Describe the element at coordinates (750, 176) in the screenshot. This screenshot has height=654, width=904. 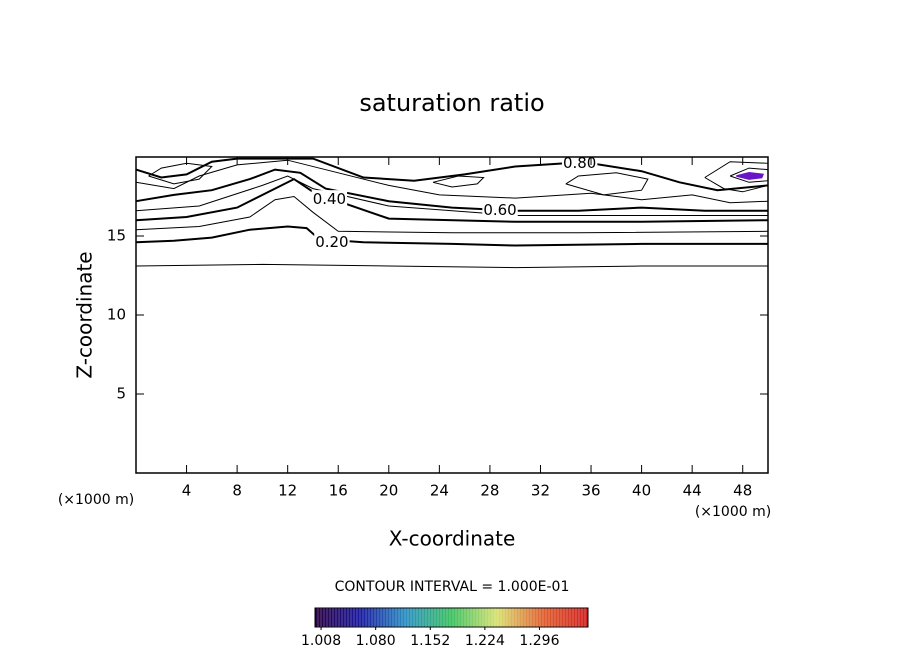
I see `filled-region` at that location.